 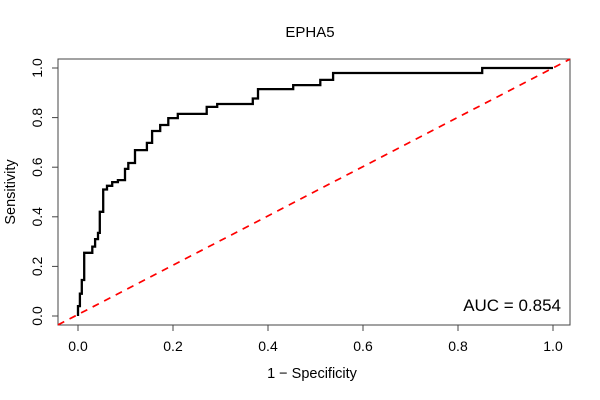 I want to click on x-tick-label: 0.0, so click(x=78, y=346).